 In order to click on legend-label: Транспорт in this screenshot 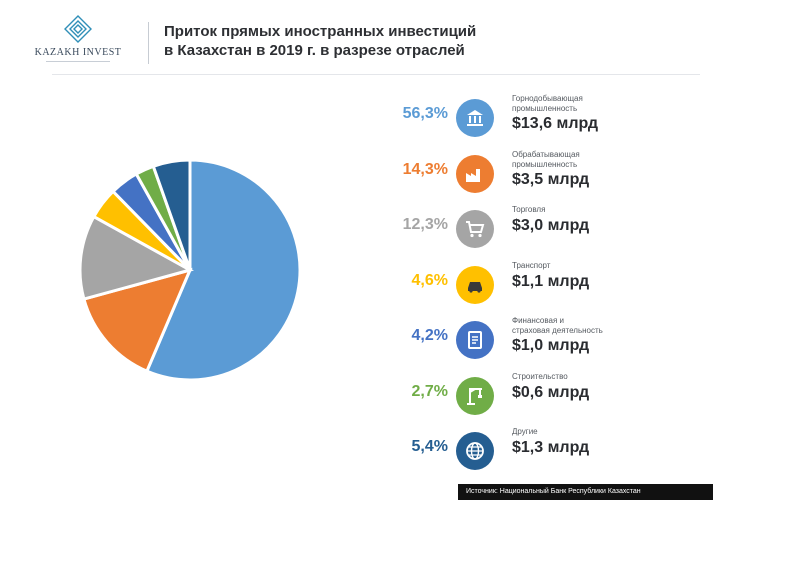, I will do `click(602, 266)`.